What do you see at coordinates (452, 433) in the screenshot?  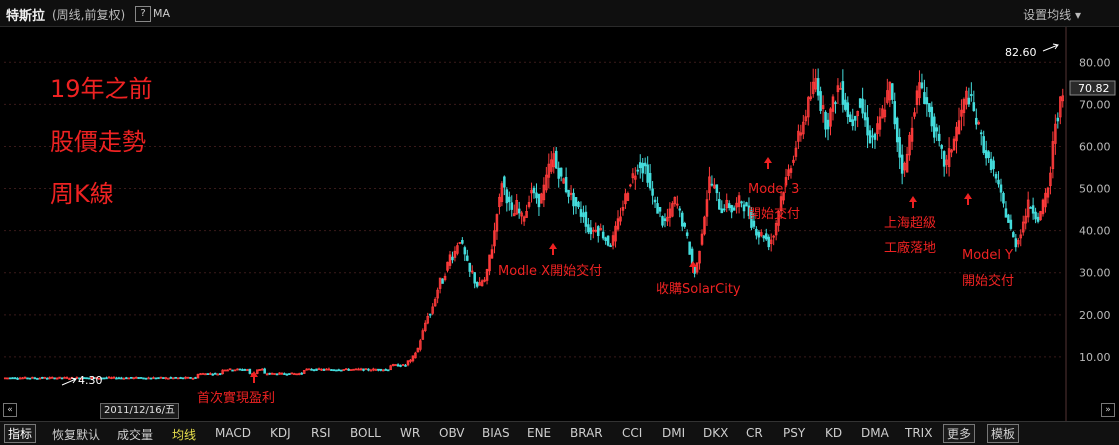 I see `tab-obv: OBV` at bounding box center [452, 433].